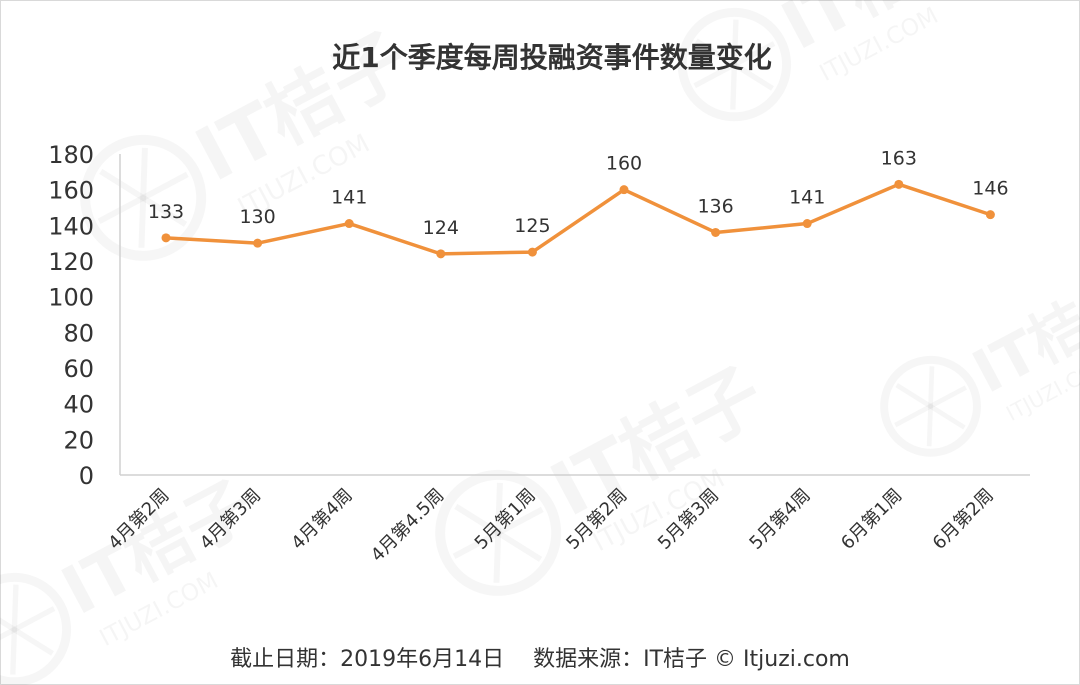 This screenshot has width=1080, height=685. Describe the element at coordinates (71, 298) in the screenshot. I see `y-tick-label: 100` at that location.